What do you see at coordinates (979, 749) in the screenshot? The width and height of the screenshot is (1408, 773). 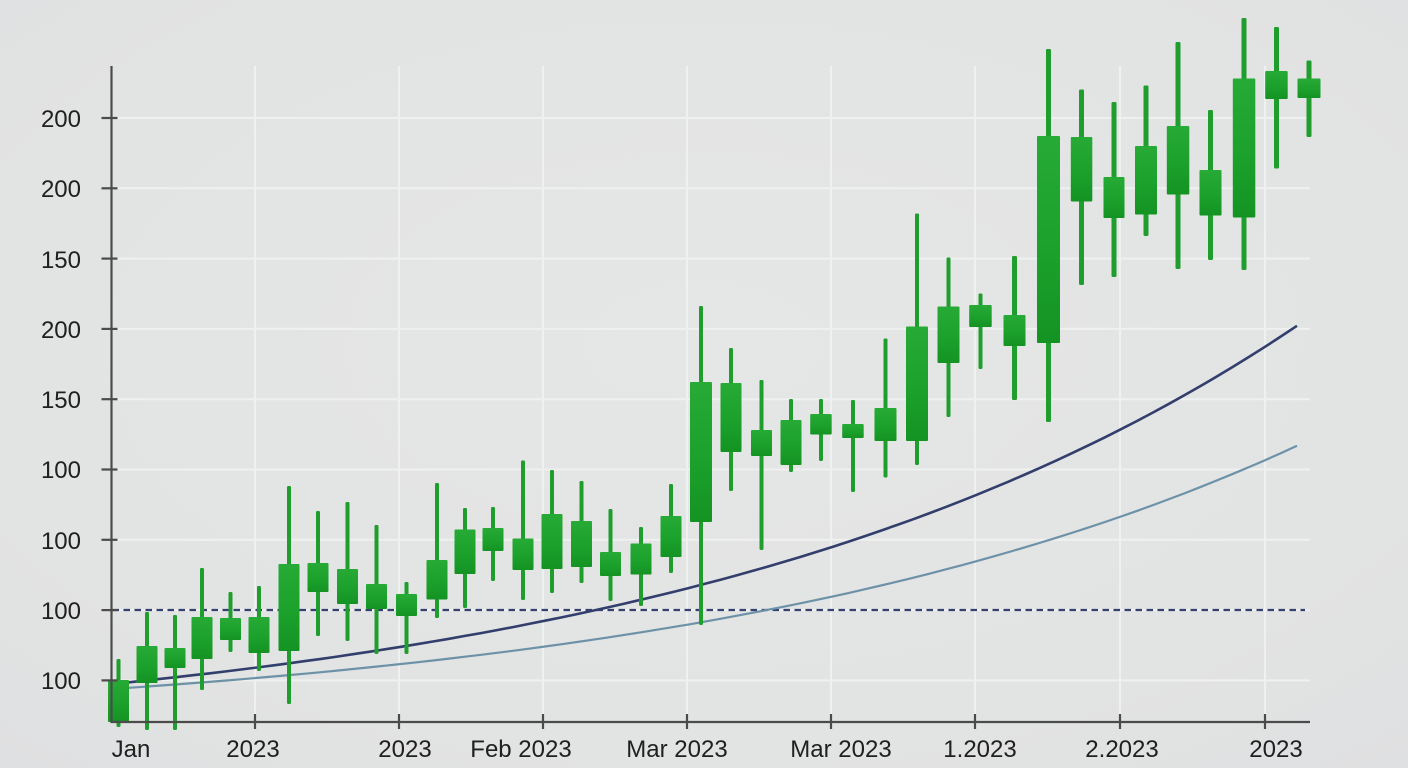 I see `svg-text: 1.2023` at bounding box center [979, 749].